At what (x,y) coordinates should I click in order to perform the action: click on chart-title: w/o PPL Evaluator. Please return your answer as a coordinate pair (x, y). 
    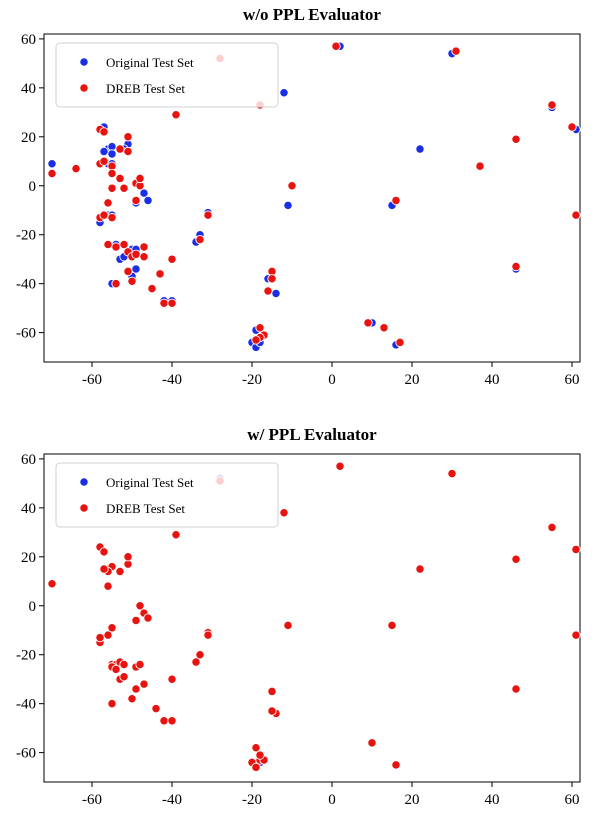
    Looking at the image, I should click on (312, 14).